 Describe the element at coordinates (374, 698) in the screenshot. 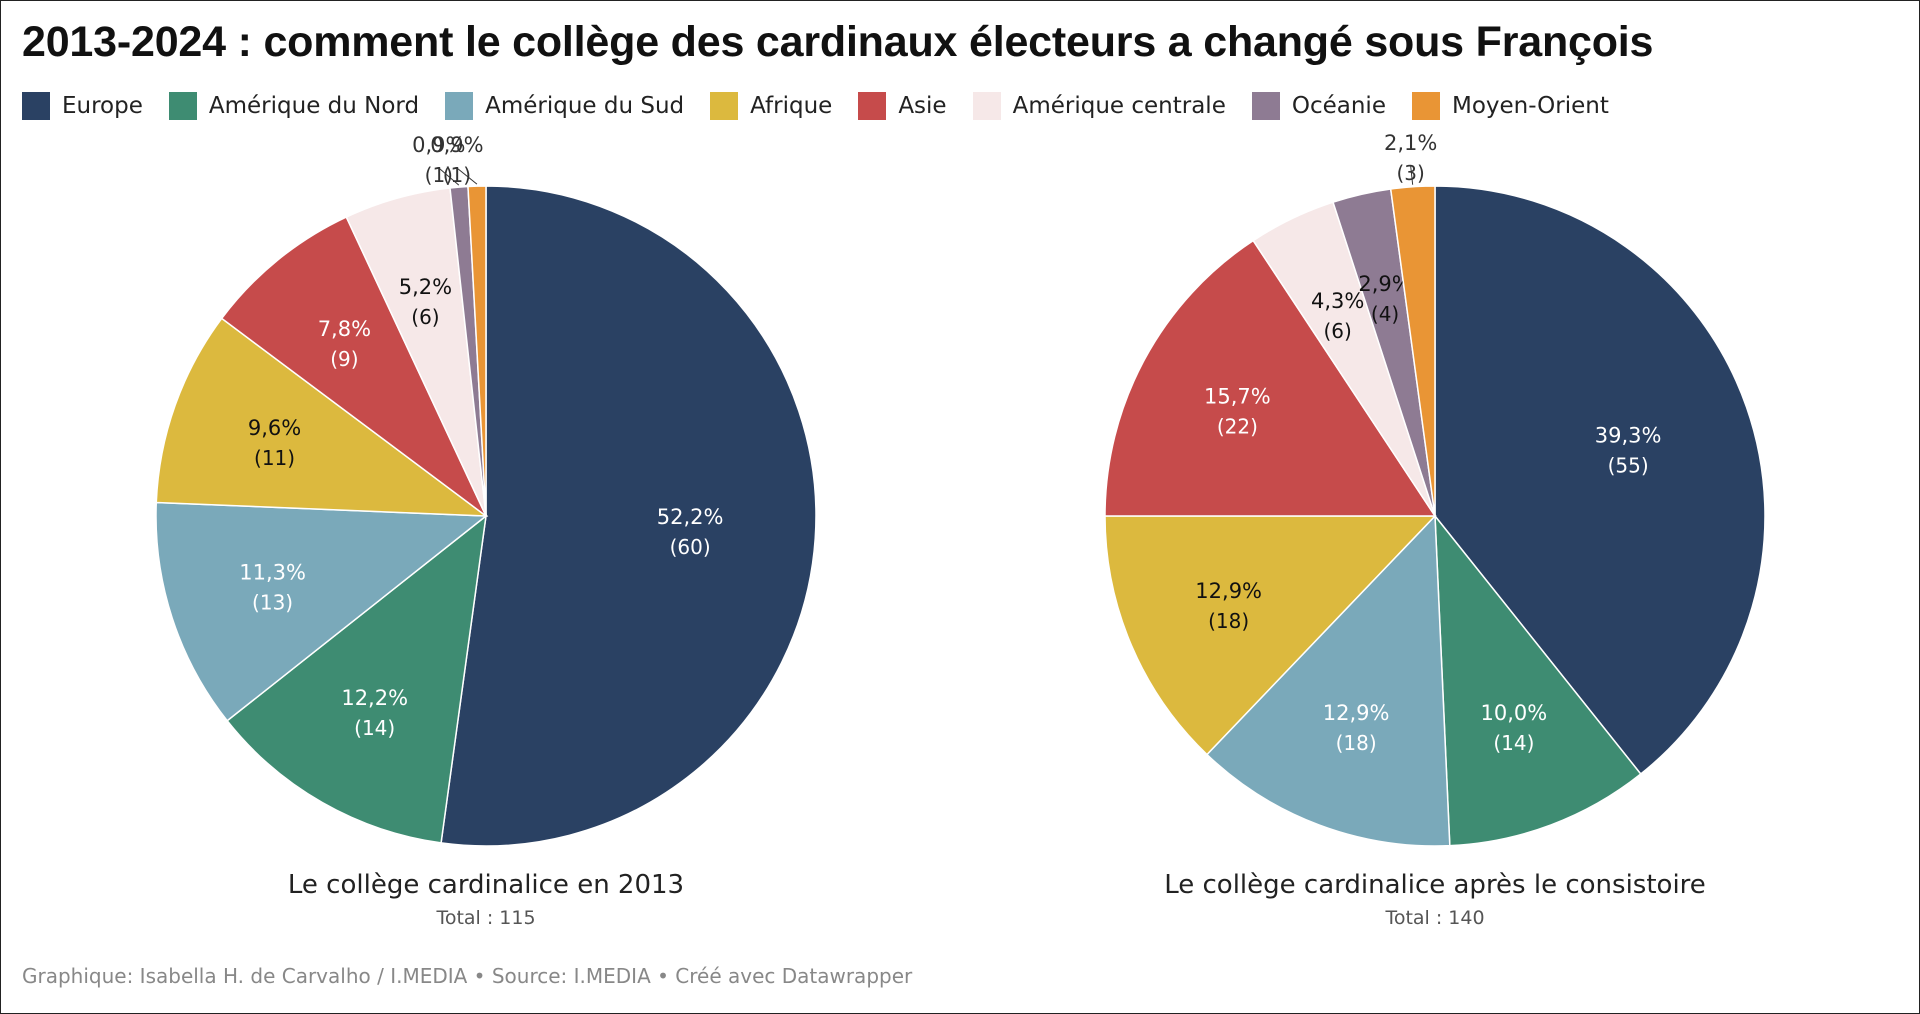

I see `slice-label-amerique-du-nord: 12,2%` at that location.